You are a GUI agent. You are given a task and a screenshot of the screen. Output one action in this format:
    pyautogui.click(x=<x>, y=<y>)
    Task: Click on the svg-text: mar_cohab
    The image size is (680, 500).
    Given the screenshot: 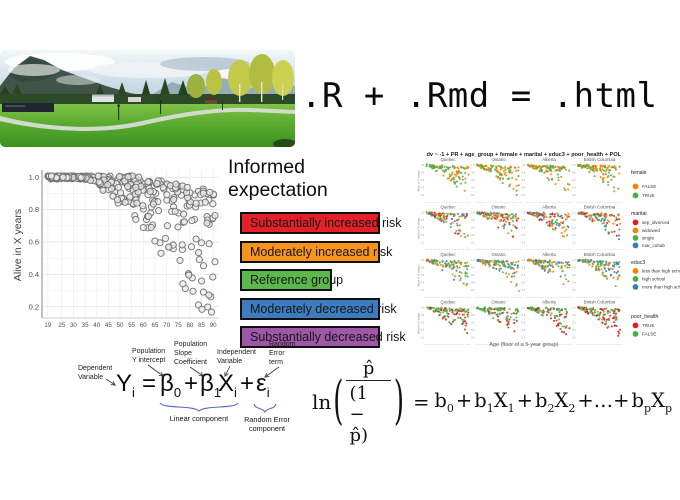 What is the action you would take?
    pyautogui.click(x=653, y=245)
    